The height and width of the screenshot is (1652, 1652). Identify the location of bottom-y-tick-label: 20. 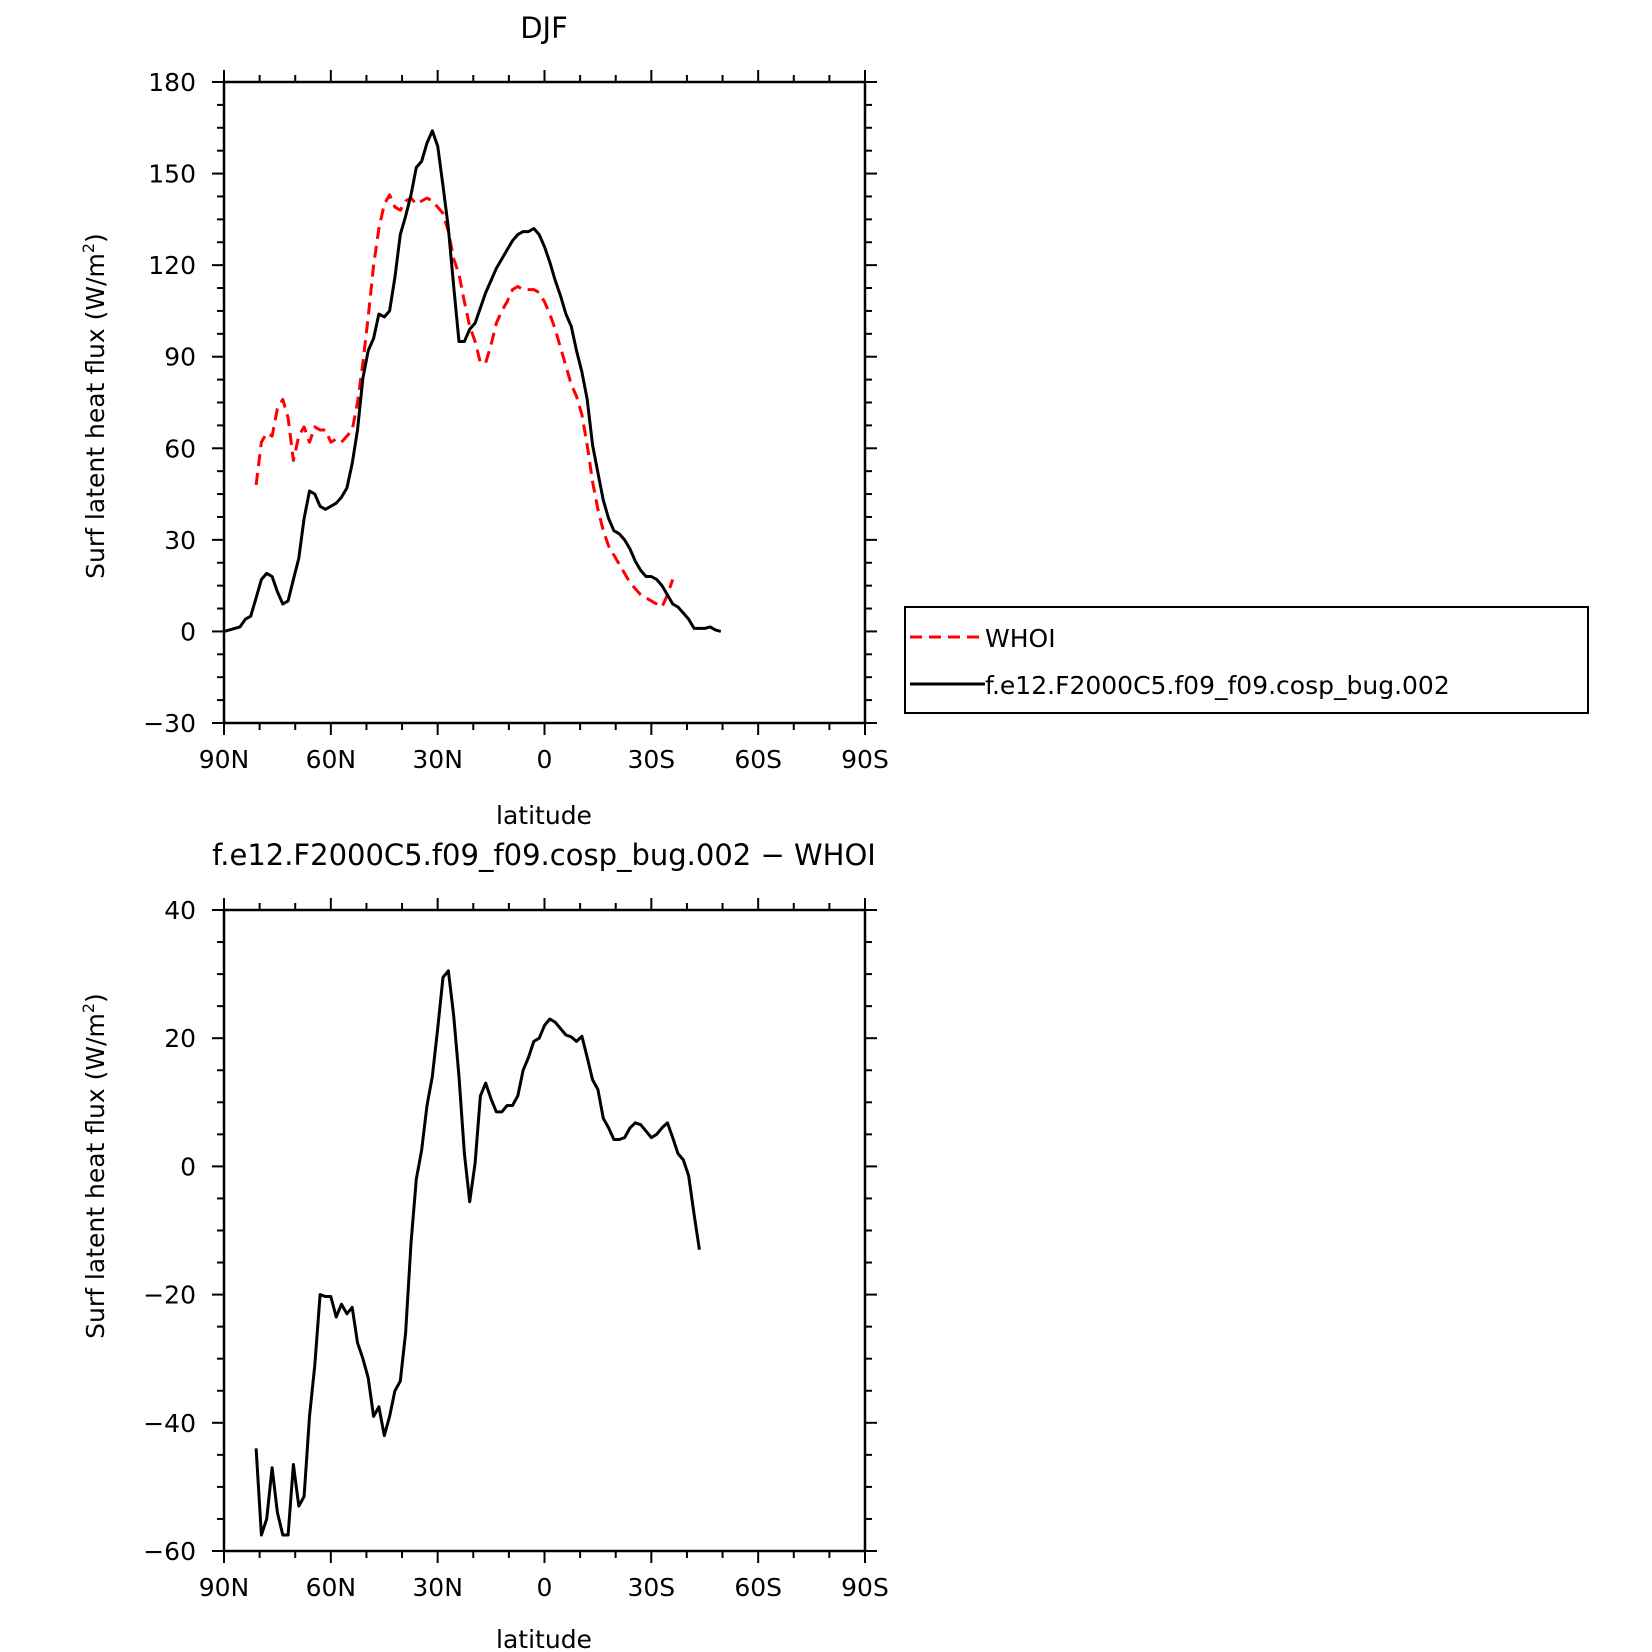
(180, 1038).